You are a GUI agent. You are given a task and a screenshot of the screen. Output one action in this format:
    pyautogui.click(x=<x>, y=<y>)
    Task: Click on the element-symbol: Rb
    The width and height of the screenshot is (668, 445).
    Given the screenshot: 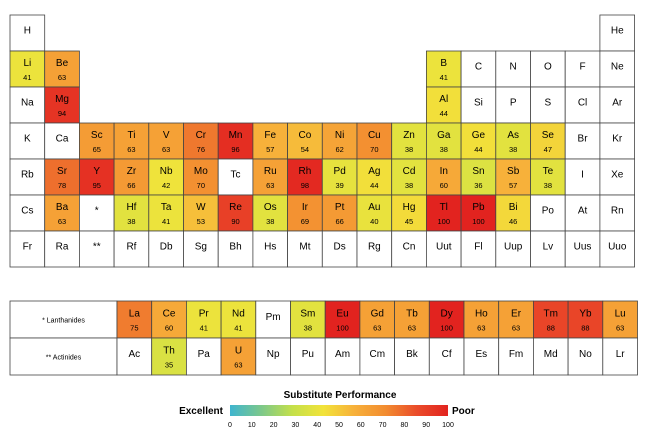 What is the action you would take?
    pyautogui.click(x=27, y=175)
    